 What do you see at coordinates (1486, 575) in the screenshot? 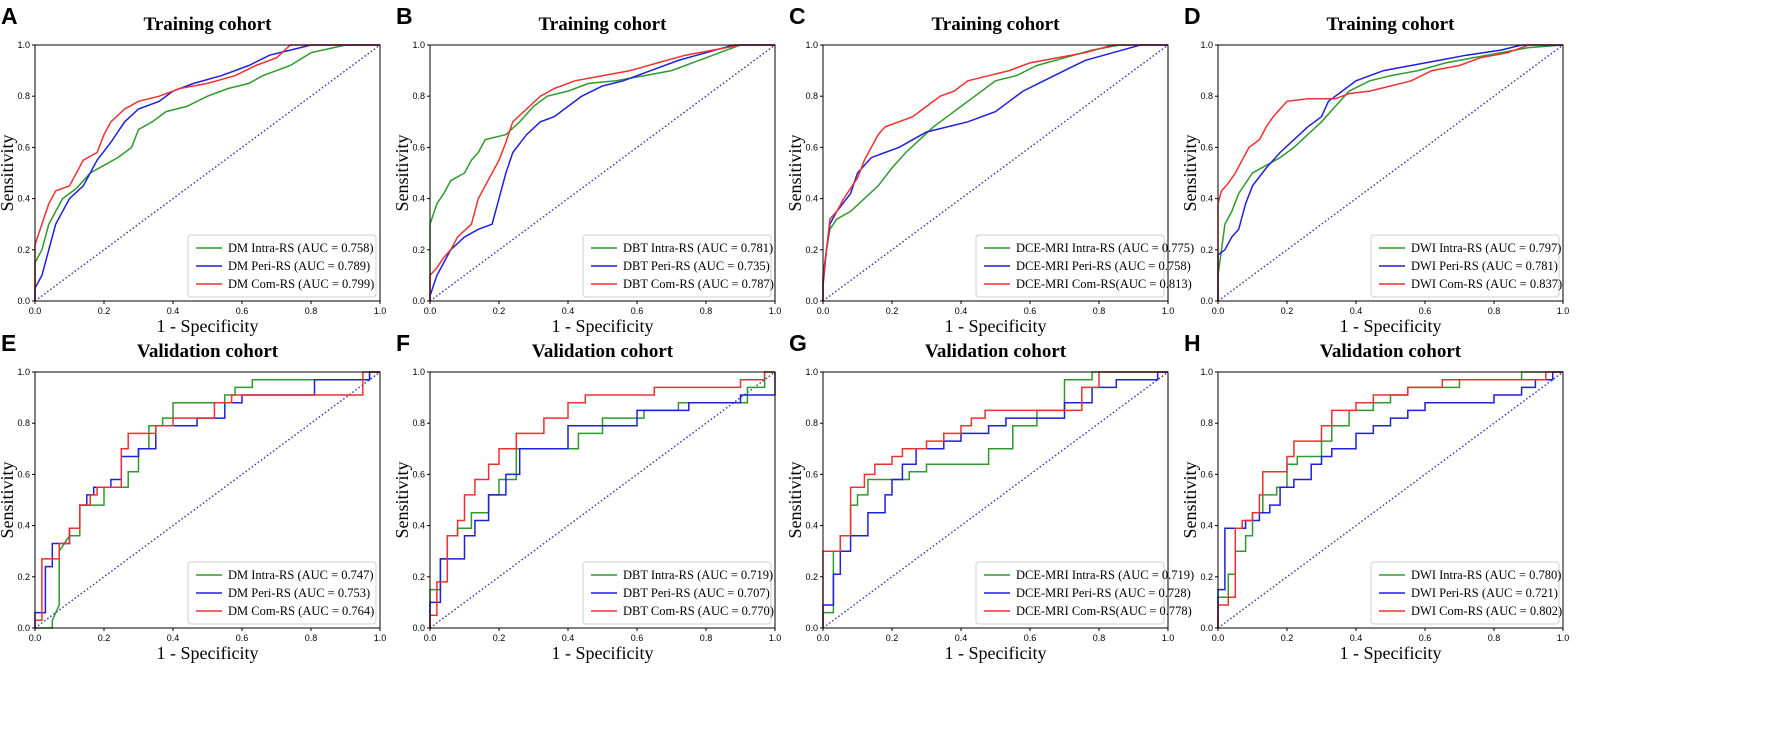
I see `legend-entry-label: DWI Intra-RS (AUC = 0.780)` at bounding box center [1486, 575].